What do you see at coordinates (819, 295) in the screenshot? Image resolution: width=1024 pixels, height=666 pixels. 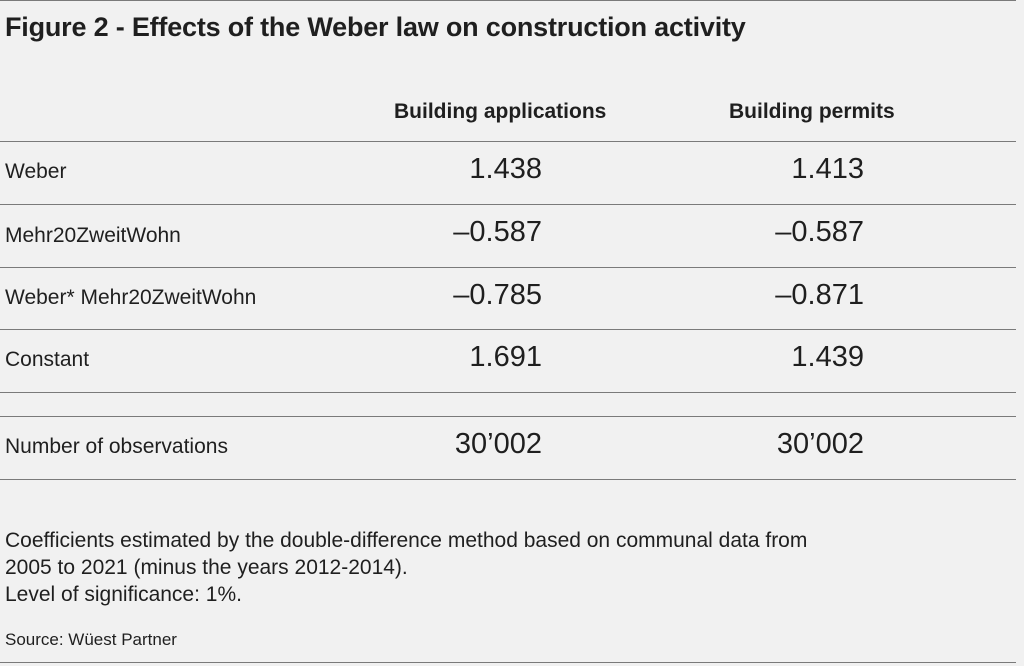 I see `cell-interaction-permits: –0.871` at bounding box center [819, 295].